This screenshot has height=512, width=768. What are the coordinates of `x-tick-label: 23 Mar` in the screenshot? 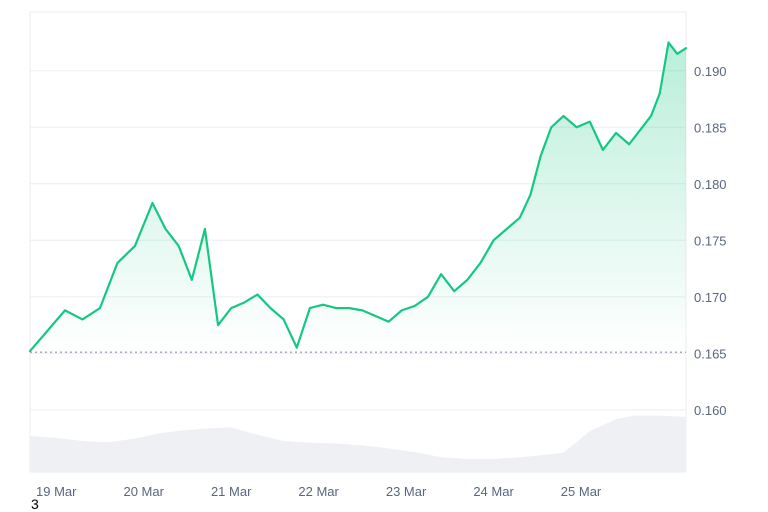 It's located at (406, 491).